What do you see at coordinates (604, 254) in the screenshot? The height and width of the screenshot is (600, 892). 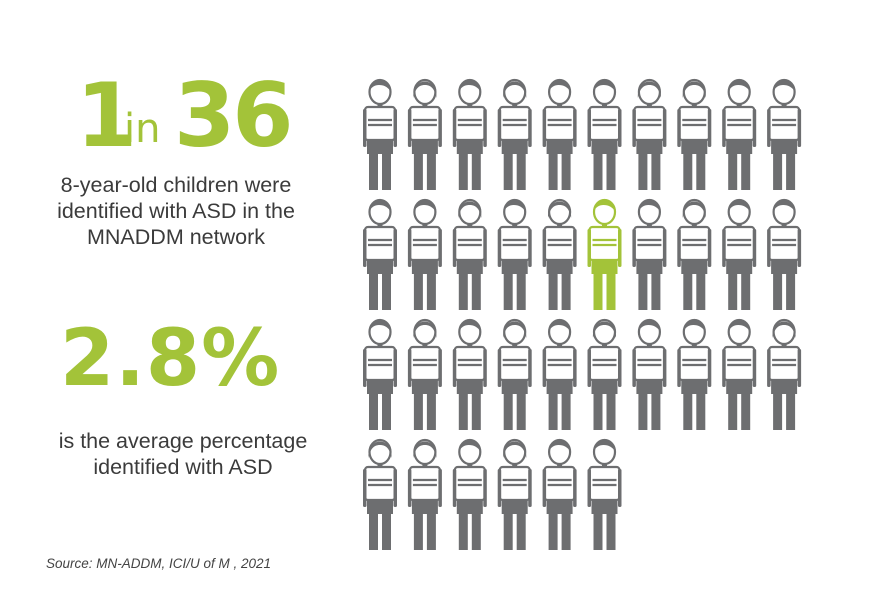 I see `highlighted-child-icon` at bounding box center [604, 254].